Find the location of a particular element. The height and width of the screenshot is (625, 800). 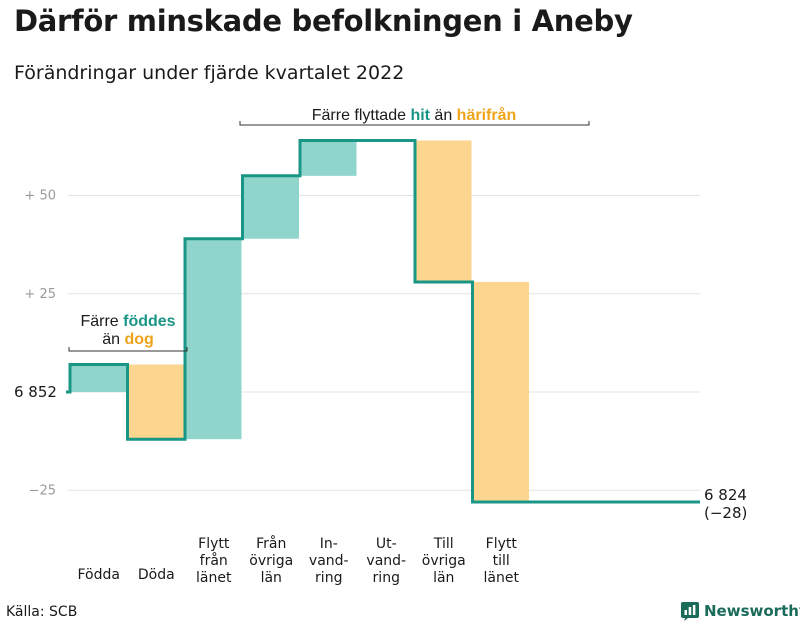

chart-title: Därför minskade befolkningen i Aneby is located at coordinates (323, 21).